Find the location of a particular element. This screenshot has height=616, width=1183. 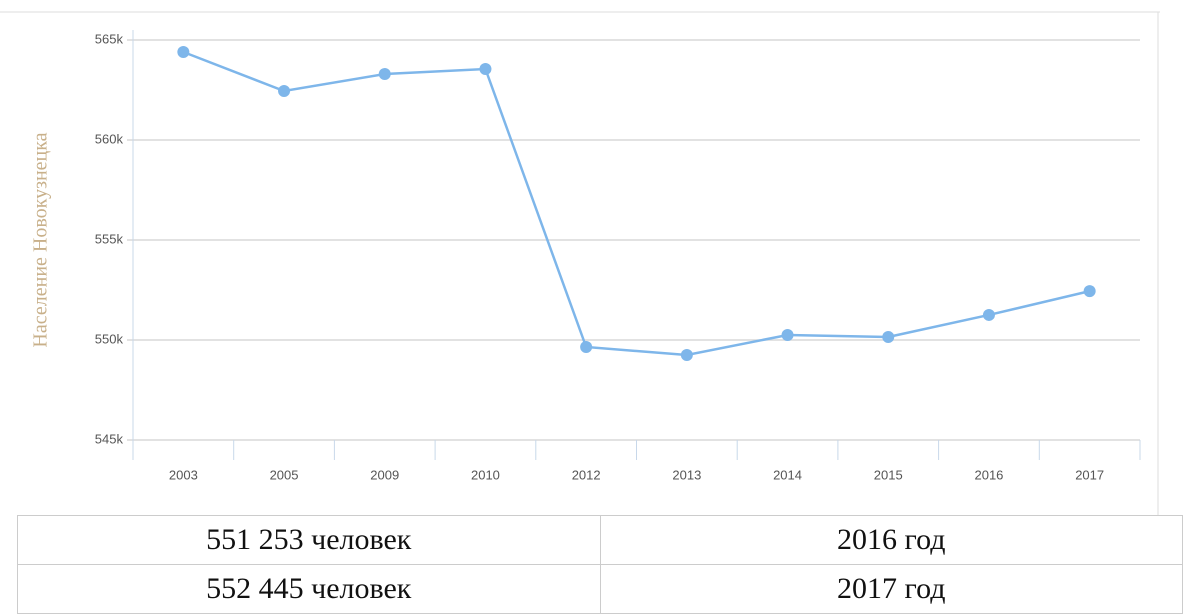

y-tick-label: 545k is located at coordinates (109, 438).